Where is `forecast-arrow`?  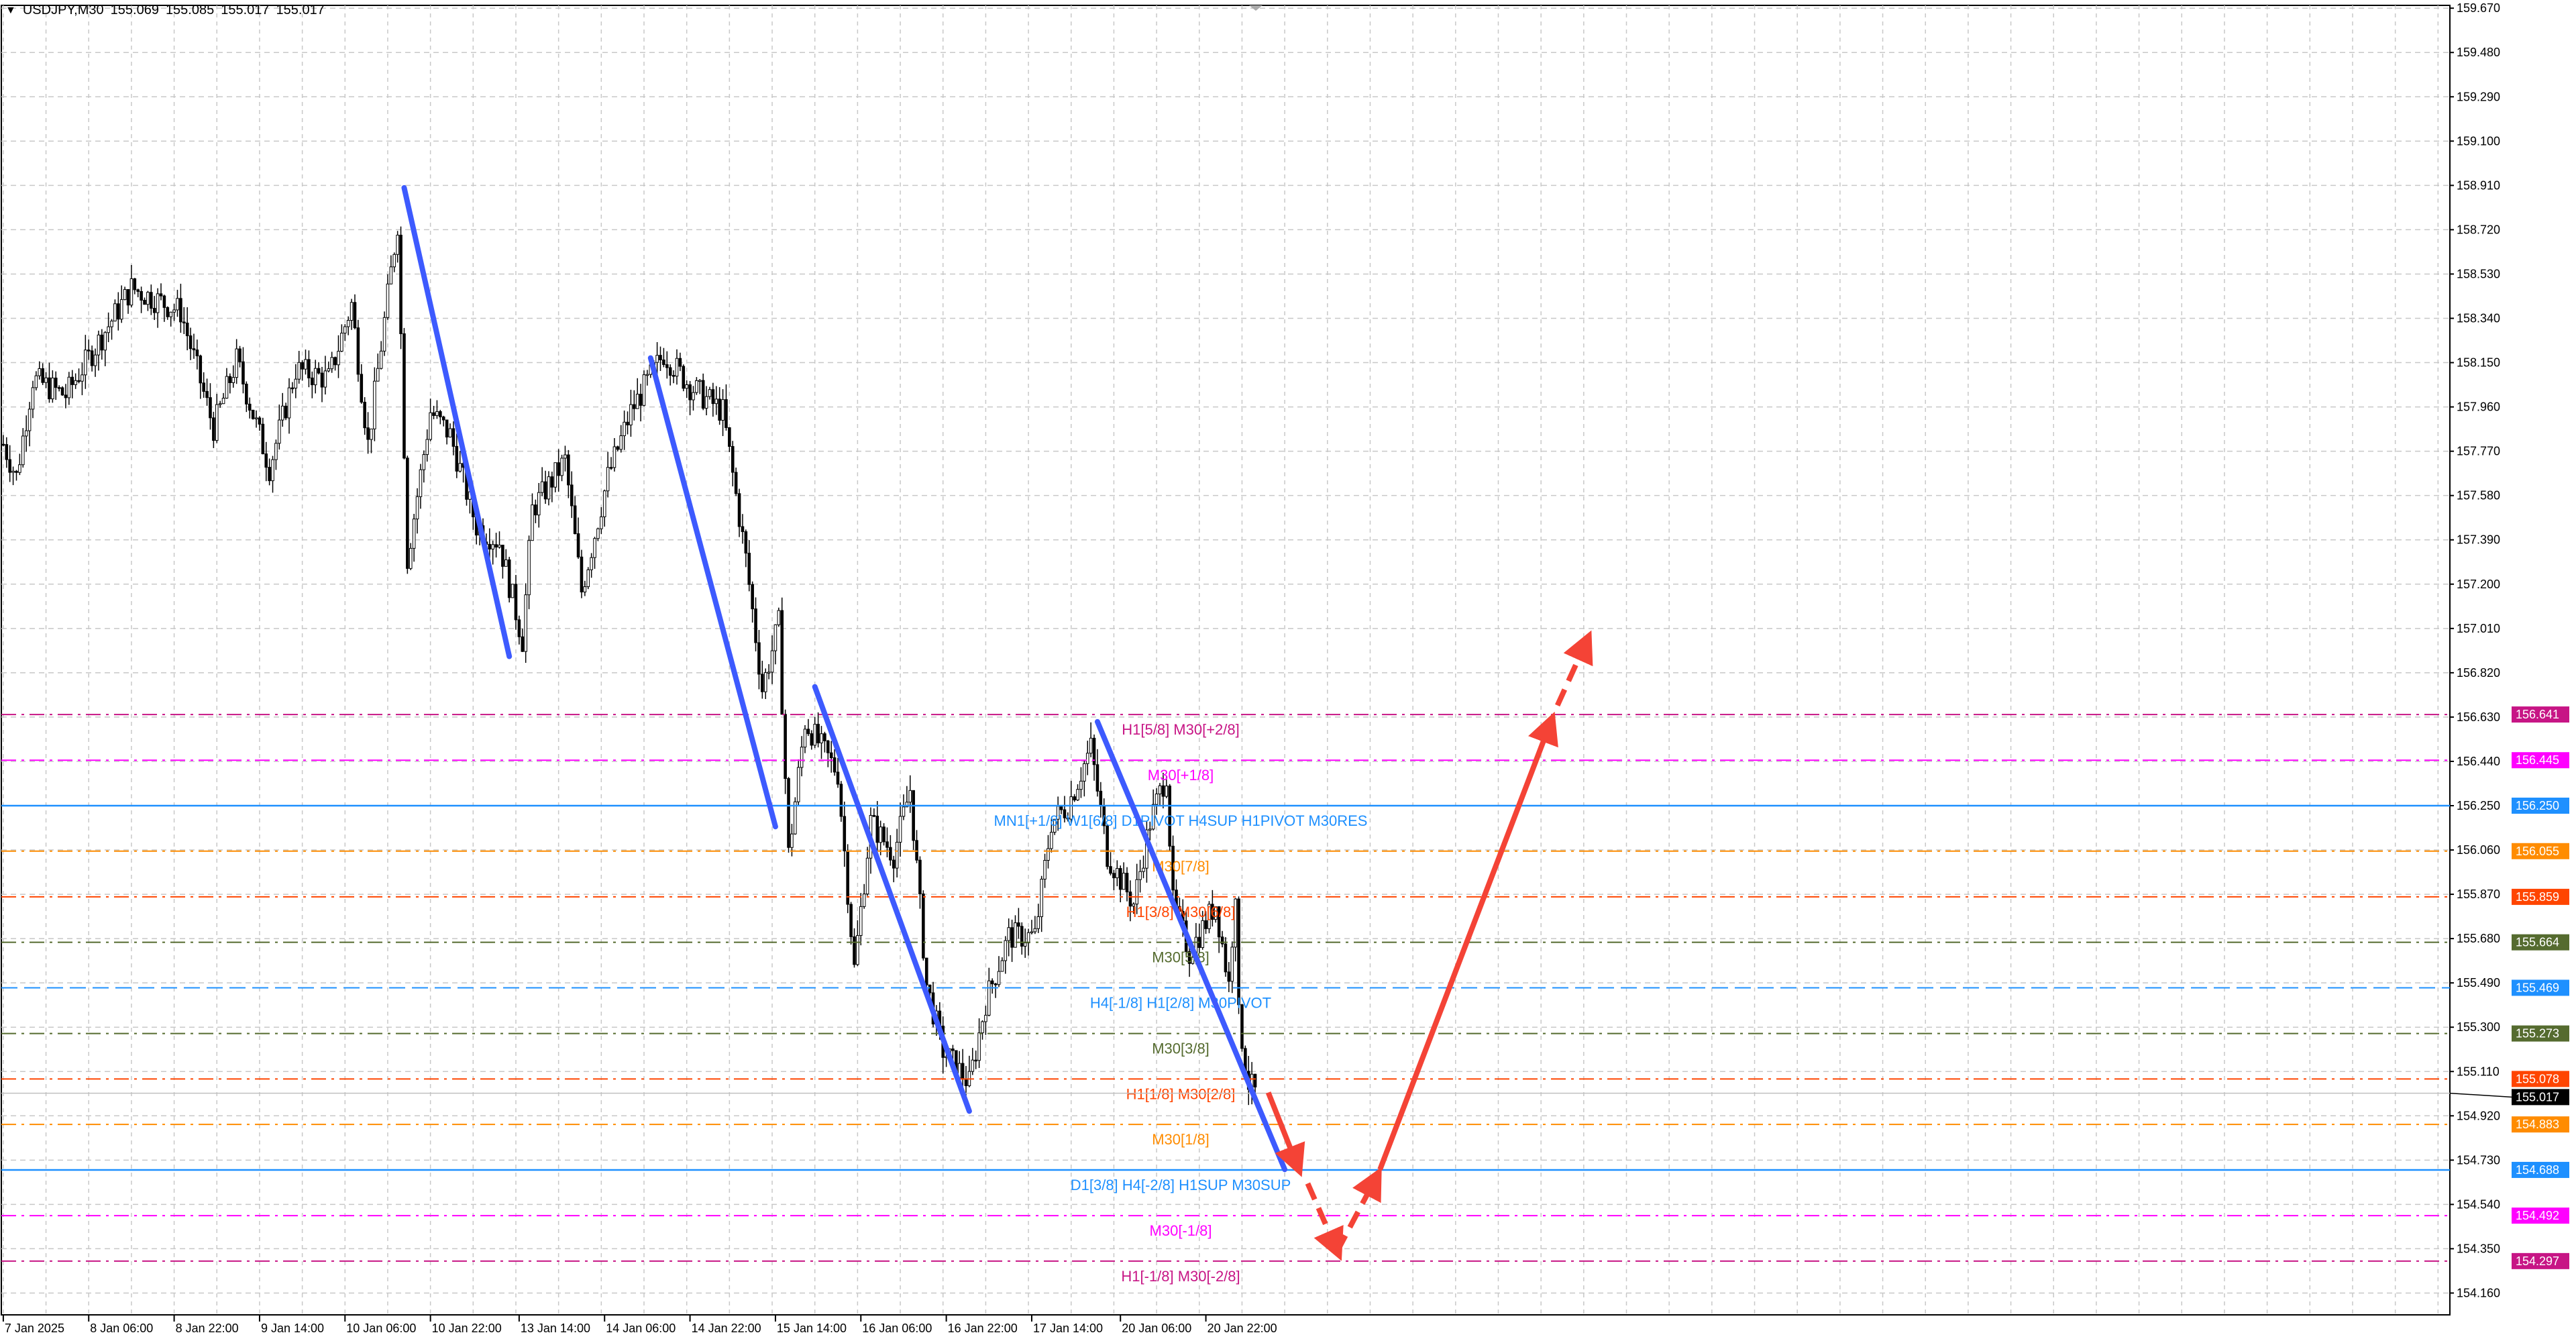
forecast-arrow is located at coordinates (1285, 1134).